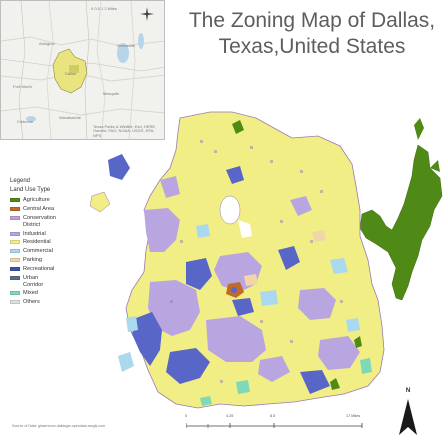  I want to click on legend-item-parking: Parking, so click(34, 260).